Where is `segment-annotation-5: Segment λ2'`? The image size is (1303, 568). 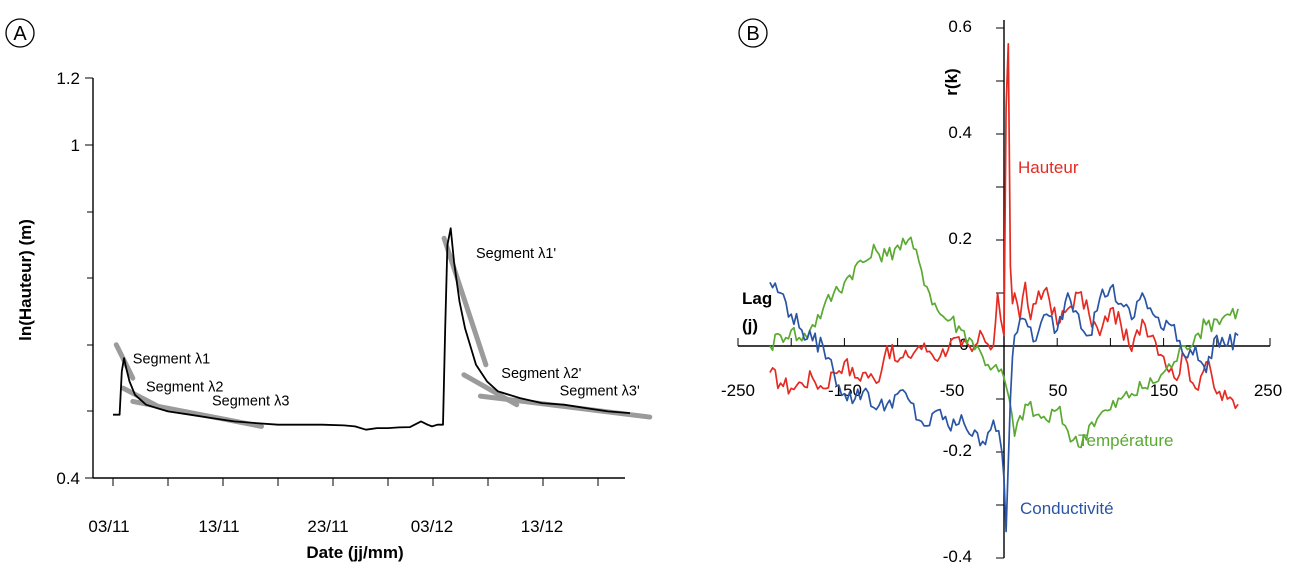 segment-annotation-5: Segment λ2' is located at coordinates (541, 374).